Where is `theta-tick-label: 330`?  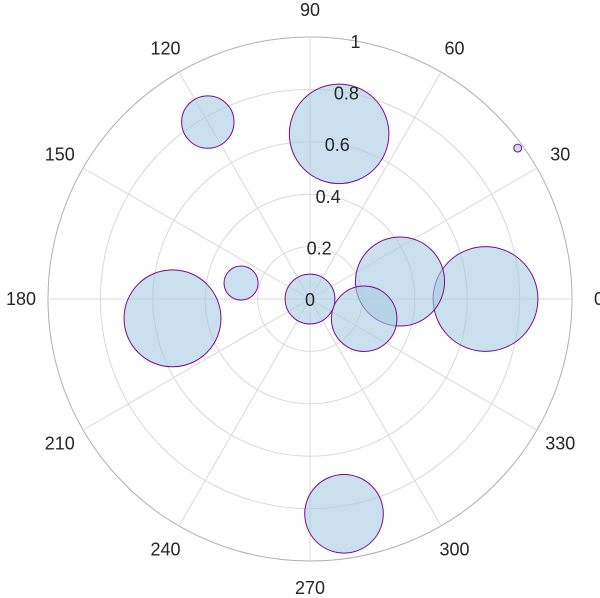 theta-tick-label: 330 is located at coordinates (560, 444).